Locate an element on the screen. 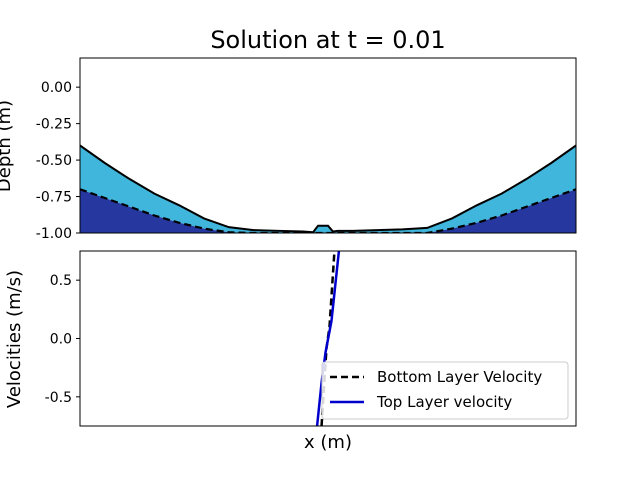 The image size is (640, 480). legend-label-bottom: Bottom Layer Velocity is located at coordinates (459, 377).